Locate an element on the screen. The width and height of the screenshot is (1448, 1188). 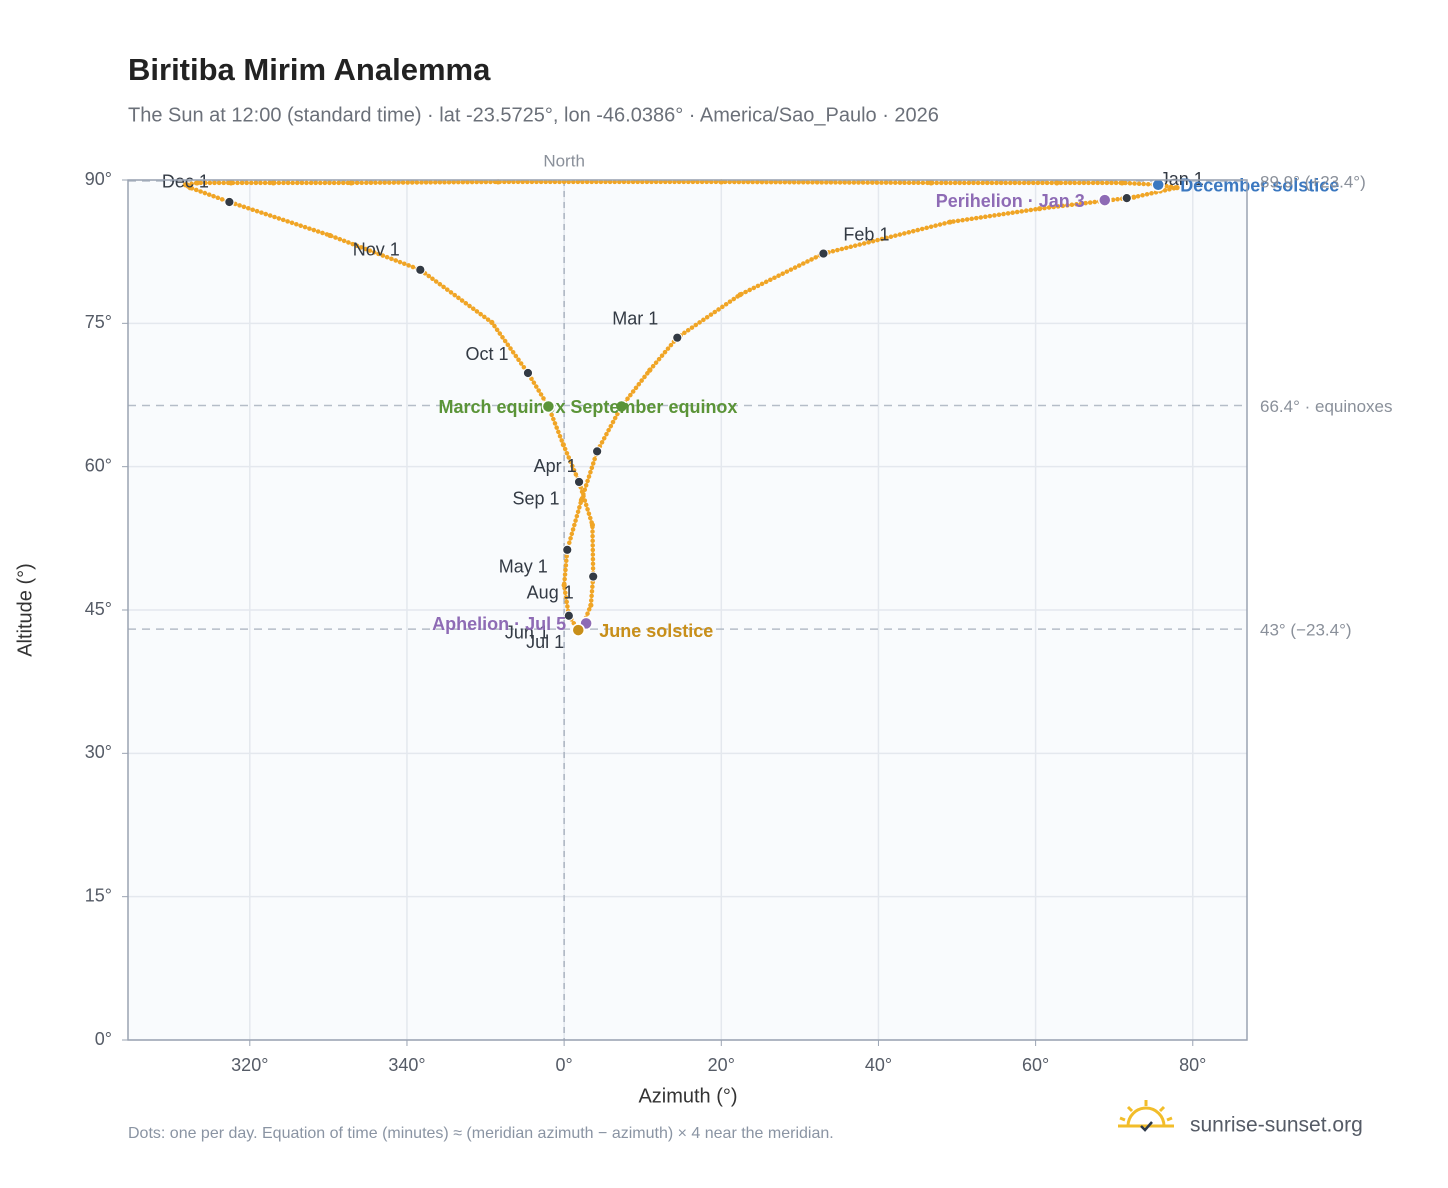
north-label: North is located at coordinates (564, 160).